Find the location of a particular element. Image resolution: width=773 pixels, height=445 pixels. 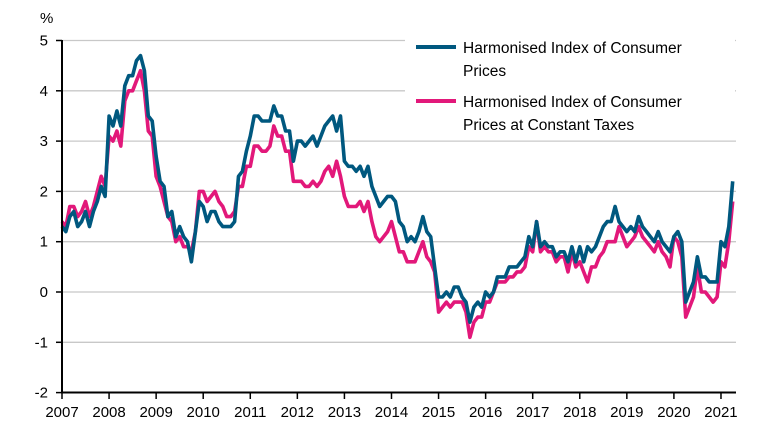

y-tick-label: 4 is located at coordinates (44, 91).